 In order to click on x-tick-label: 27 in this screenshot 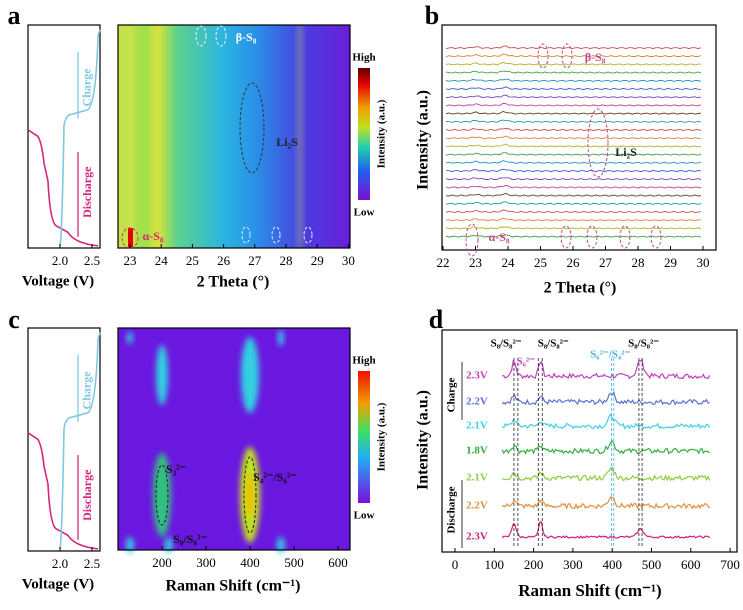, I will do `click(606, 262)`.